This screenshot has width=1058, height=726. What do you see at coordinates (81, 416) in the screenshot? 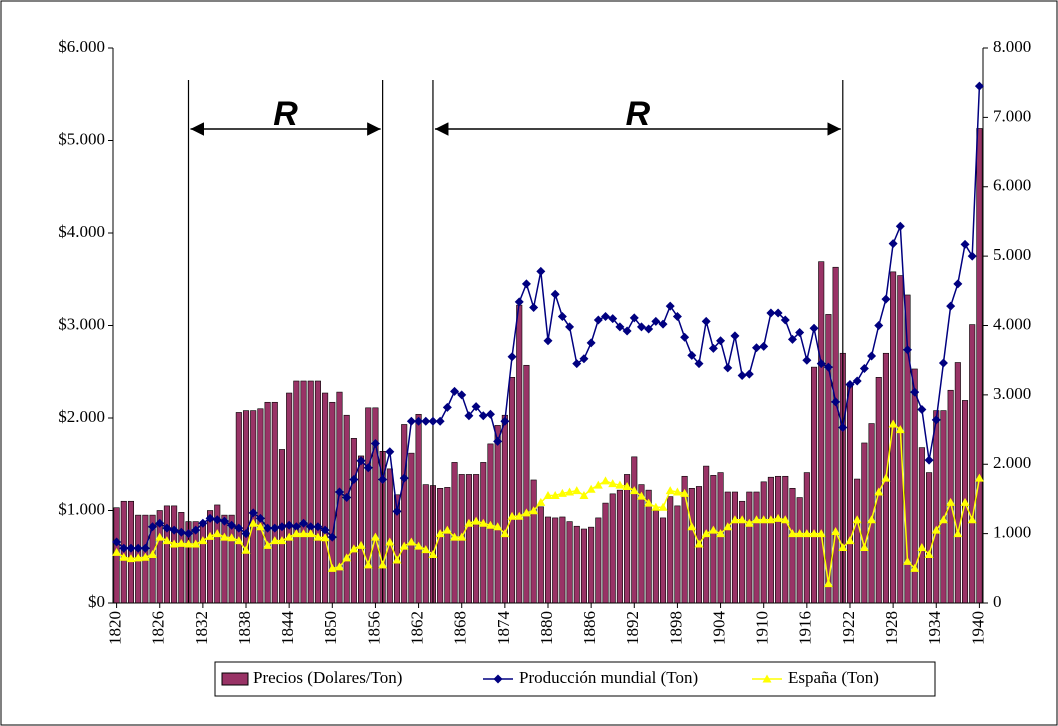
I see `y-tick-label: $2.000` at bounding box center [81, 416].